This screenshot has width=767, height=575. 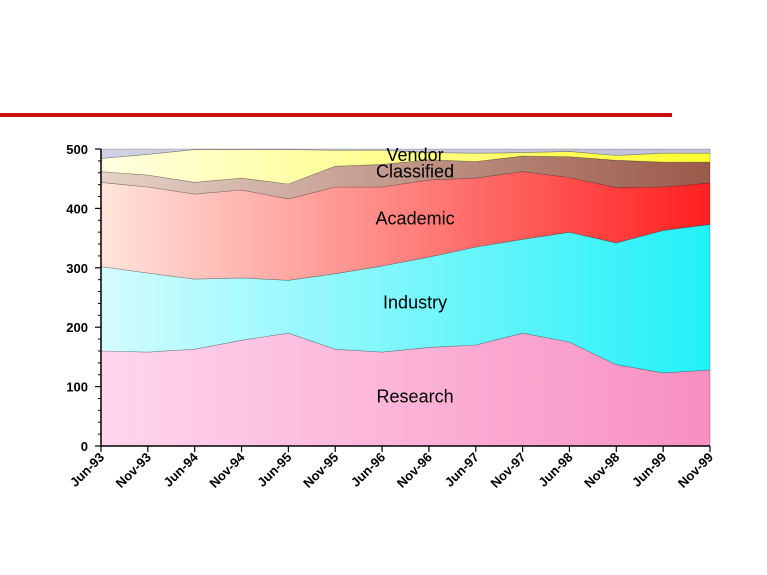 I want to click on series-label-industry: Industry, so click(x=415, y=302).